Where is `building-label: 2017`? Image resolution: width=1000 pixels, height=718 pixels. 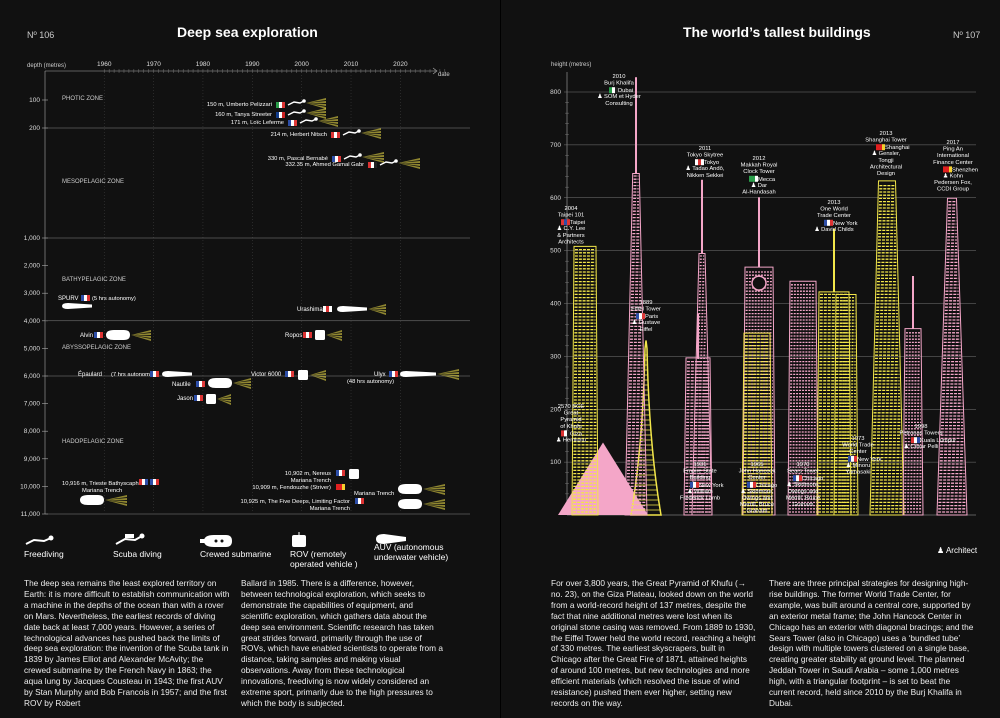 building-label: 2017 is located at coordinates (953, 143).